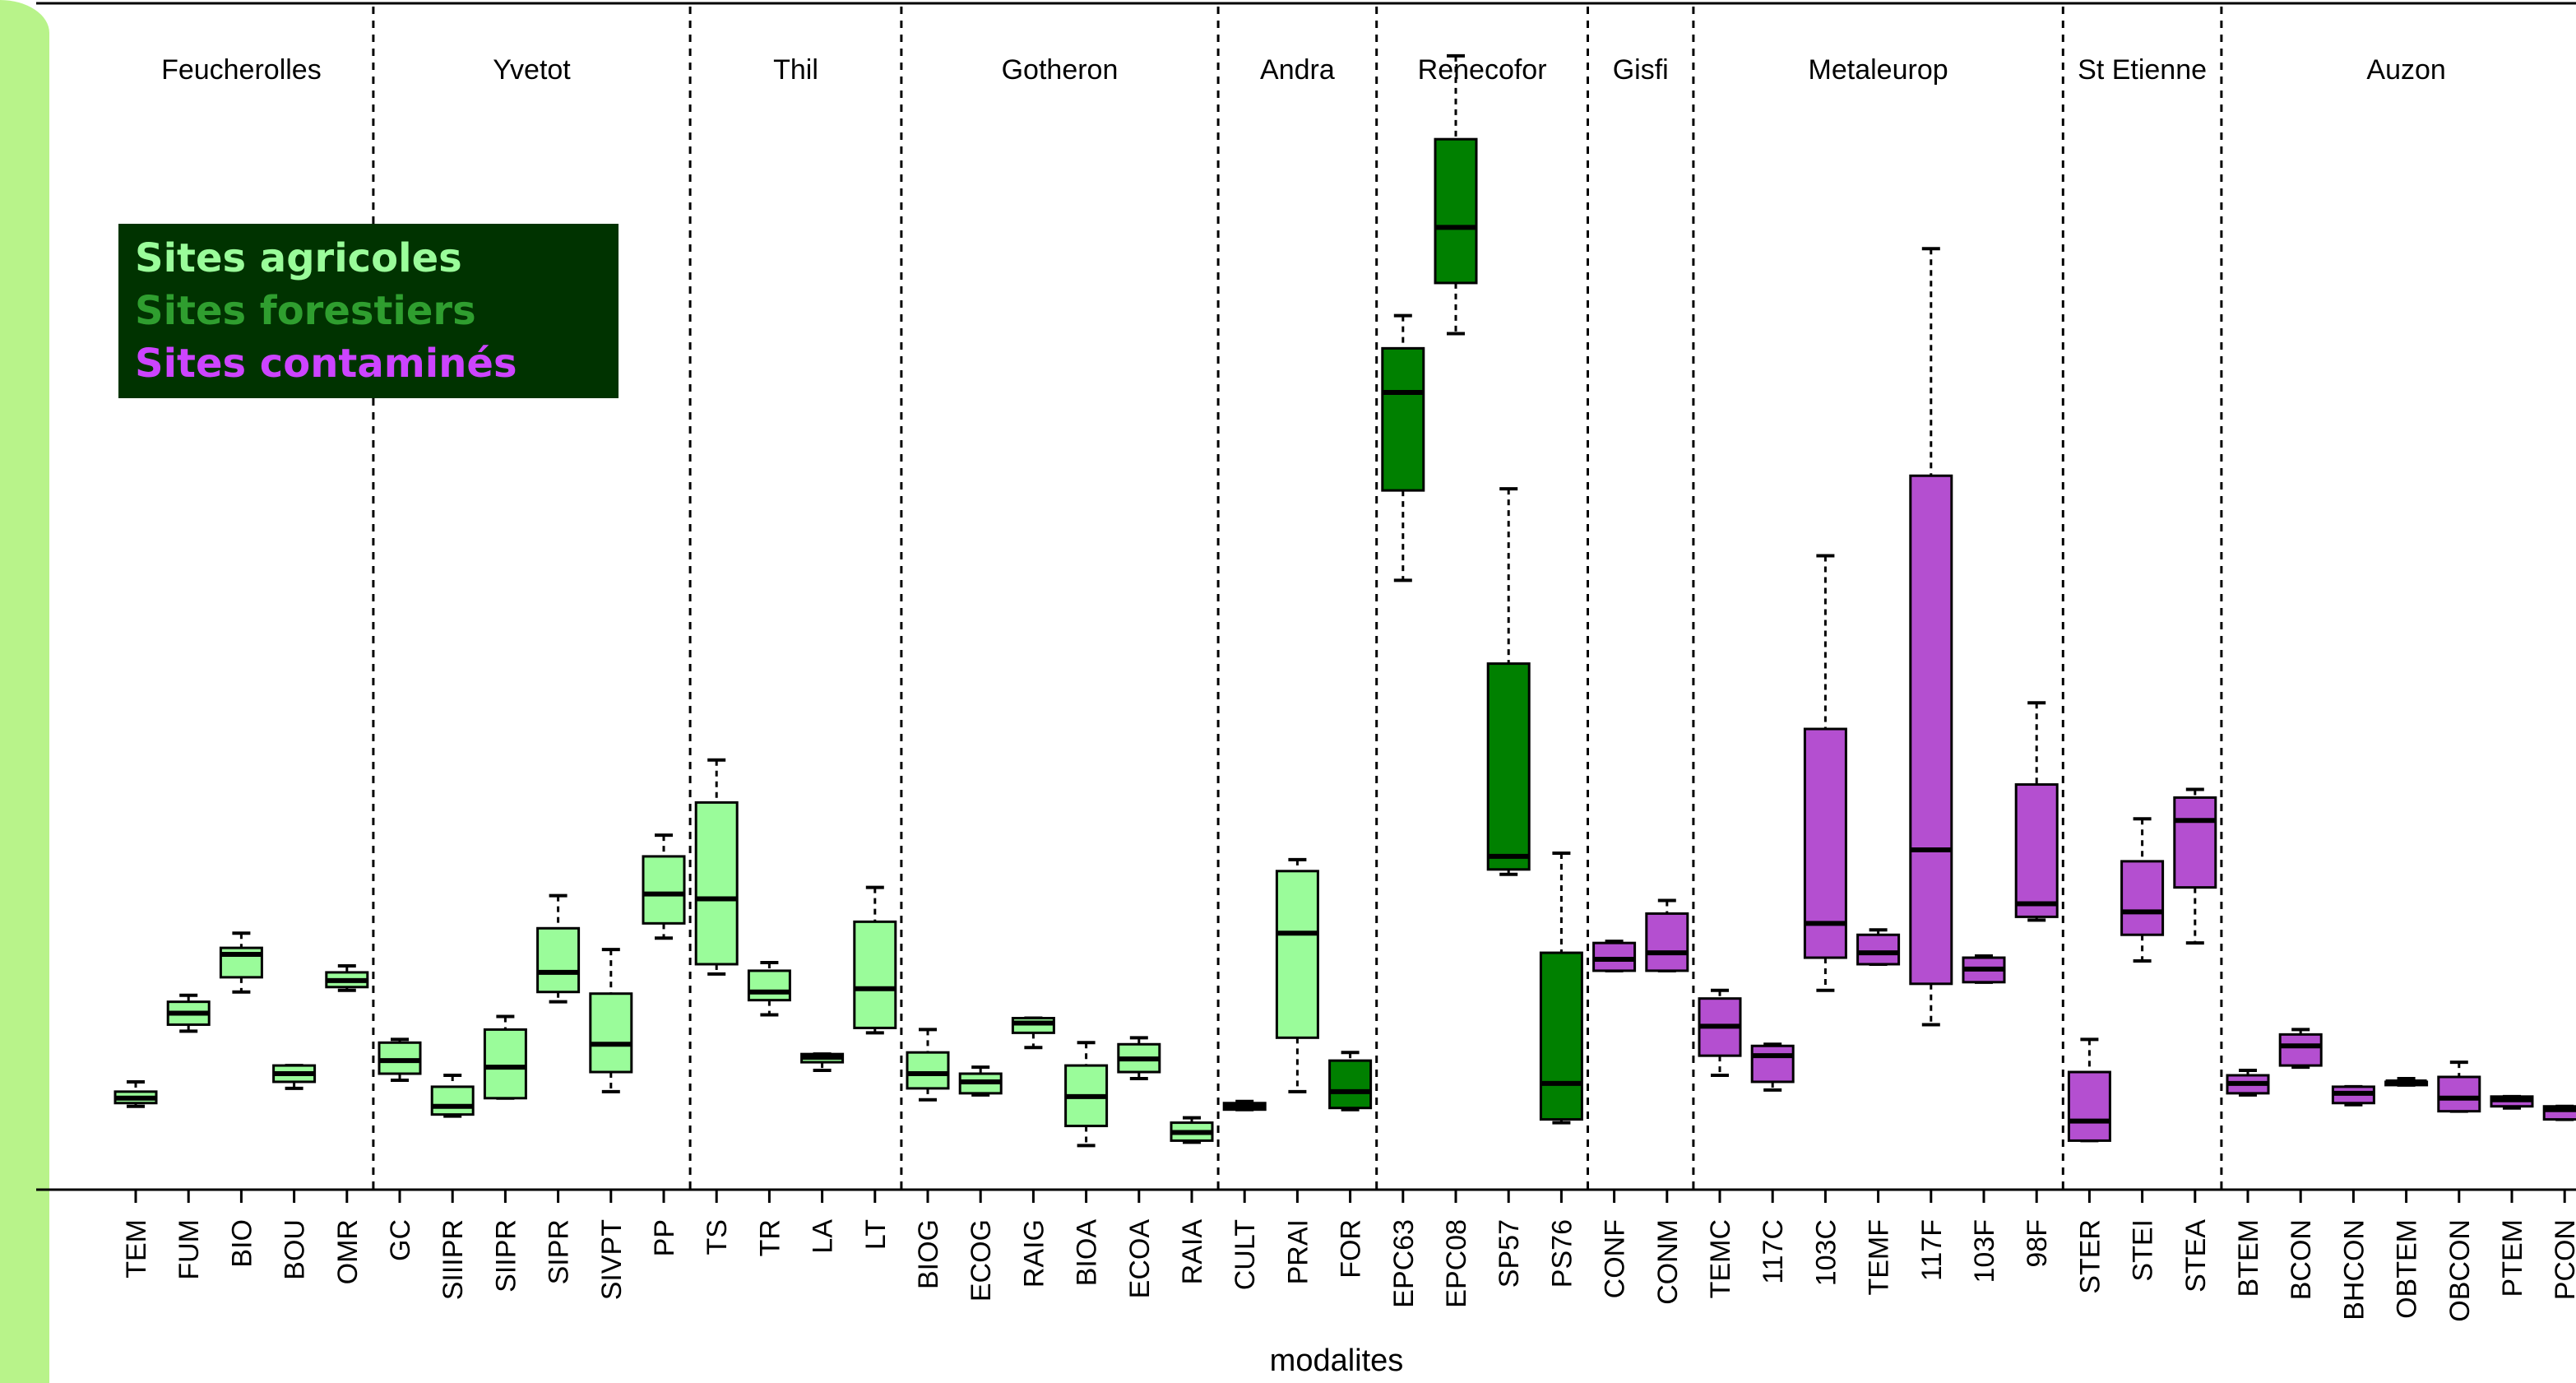 Image resolution: width=2576 pixels, height=1383 pixels. Describe the element at coordinates (2460, 1270) in the screenshot. I see `x-tick-label: OBCON` at that location.